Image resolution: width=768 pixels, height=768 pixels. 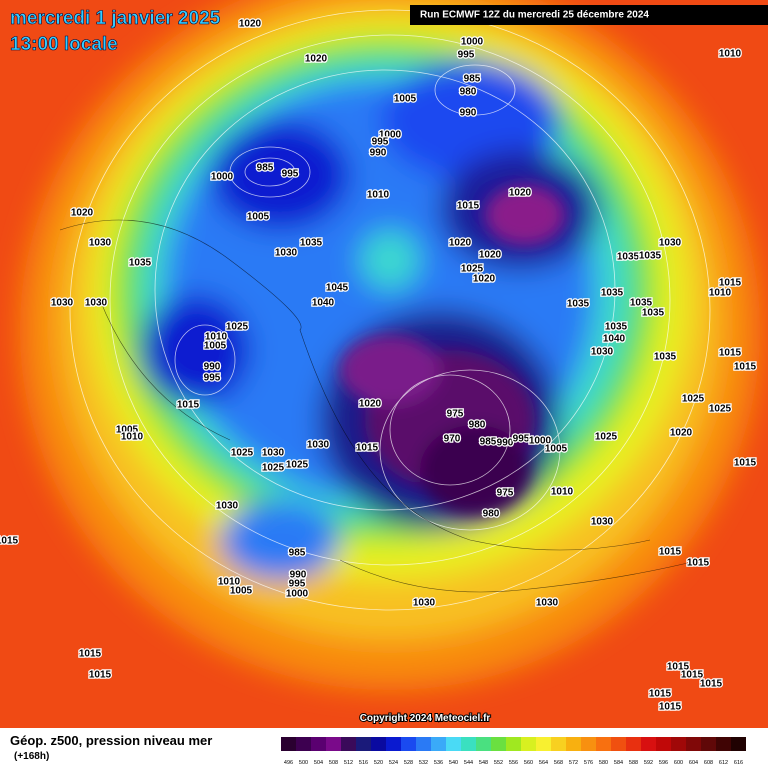 I want to click on scale-label: 616, so click(x=738, y=763).